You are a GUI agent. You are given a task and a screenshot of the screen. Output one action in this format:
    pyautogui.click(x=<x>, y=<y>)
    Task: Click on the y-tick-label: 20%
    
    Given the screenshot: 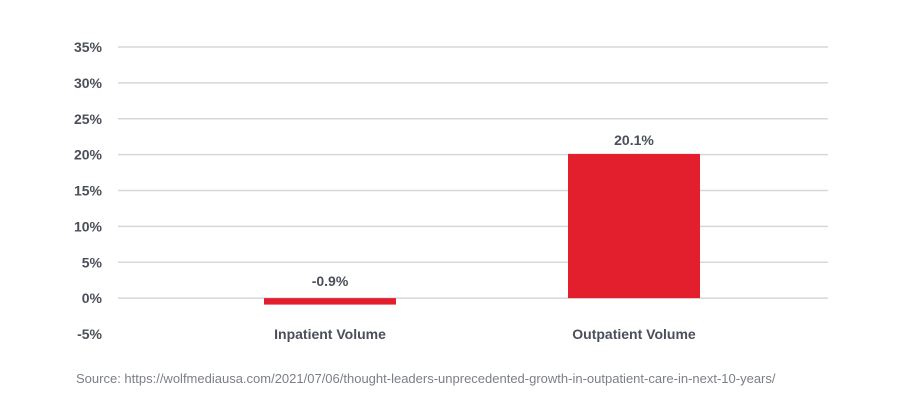 What is the action you would take?
    pyautogui.click(x=88, y=155)
    